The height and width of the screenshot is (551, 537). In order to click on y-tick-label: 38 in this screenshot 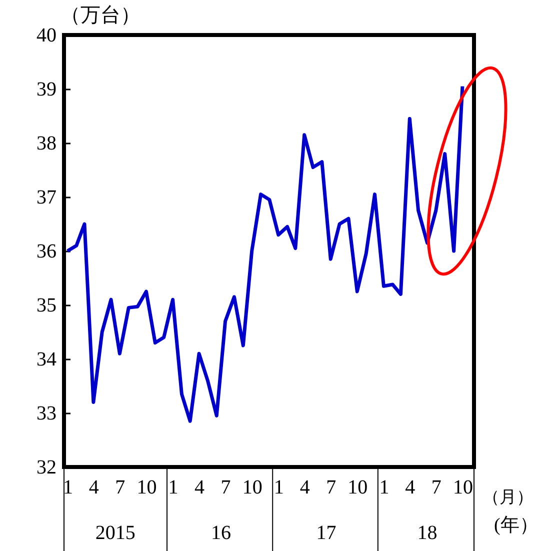, I will do `click(46, 143)`.